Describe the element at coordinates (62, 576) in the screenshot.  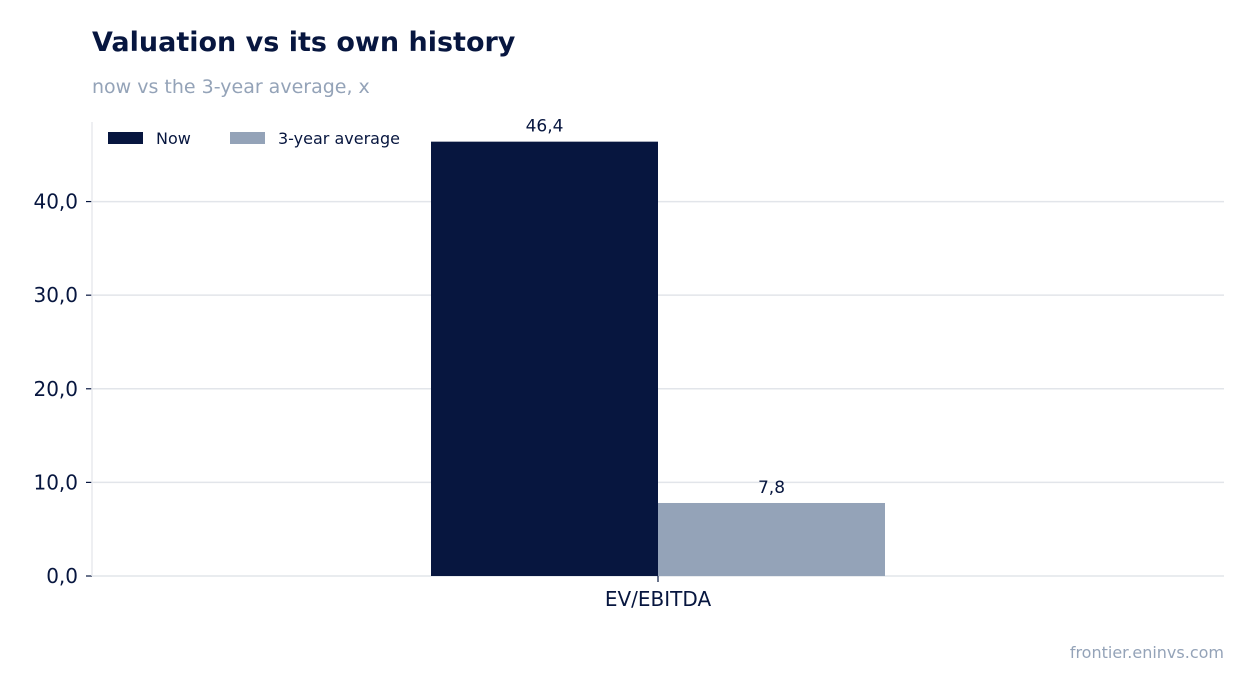
I see `y-tick-label: 0,0` at that location.